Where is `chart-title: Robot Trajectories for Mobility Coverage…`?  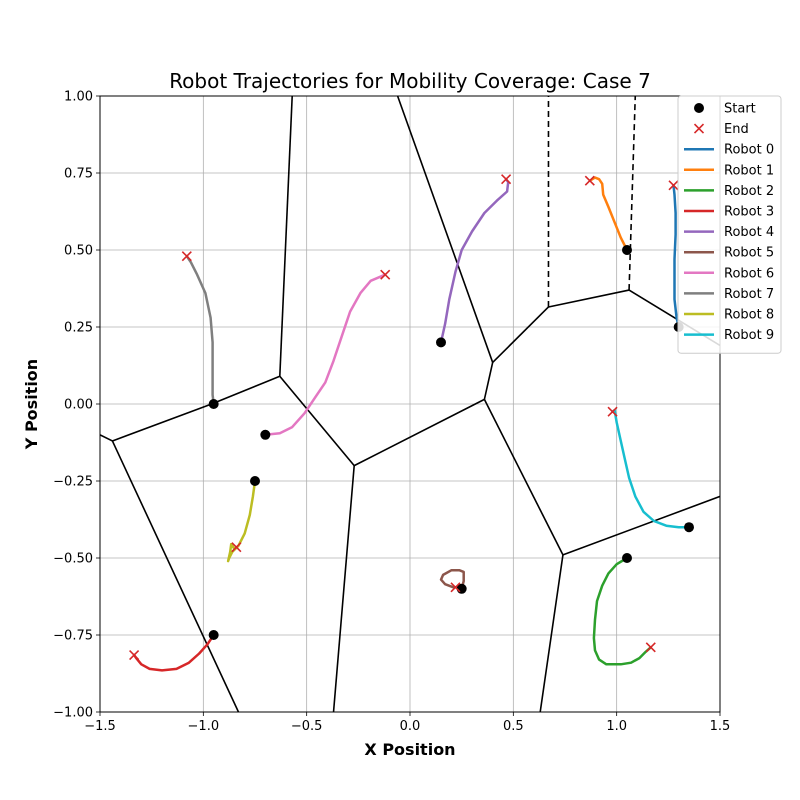
chart-title: Robot Trajectories for Mobility Coverage… is located at coordinates (410, 81).